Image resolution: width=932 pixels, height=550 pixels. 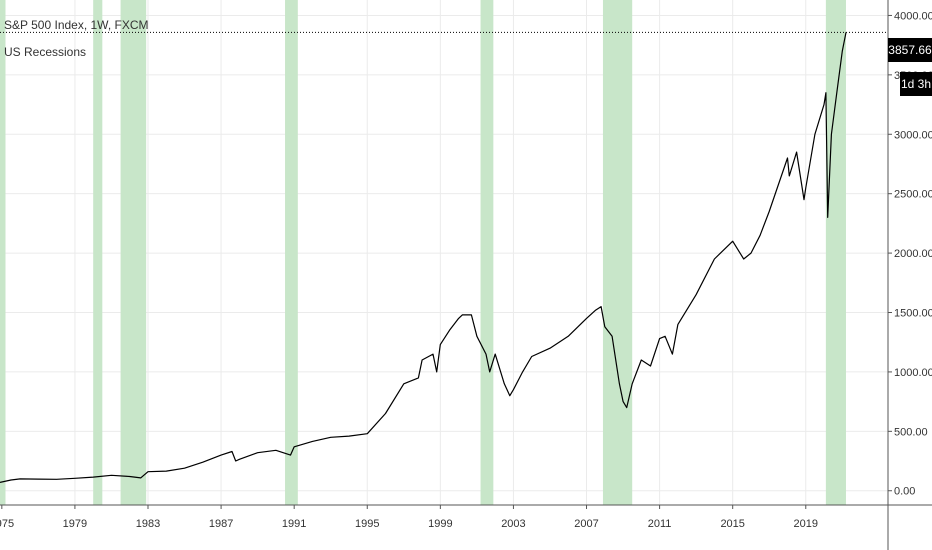 I want to click on y-tick-label-3: 1500.00, so click(x=913, y=314).